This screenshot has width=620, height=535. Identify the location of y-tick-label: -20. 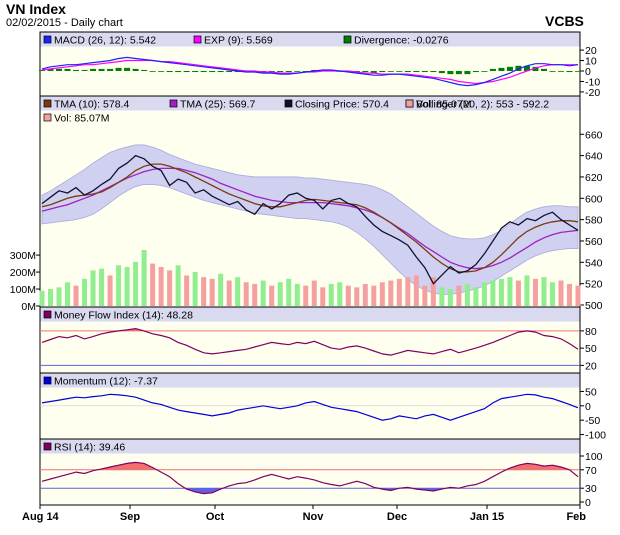
(592, 93).